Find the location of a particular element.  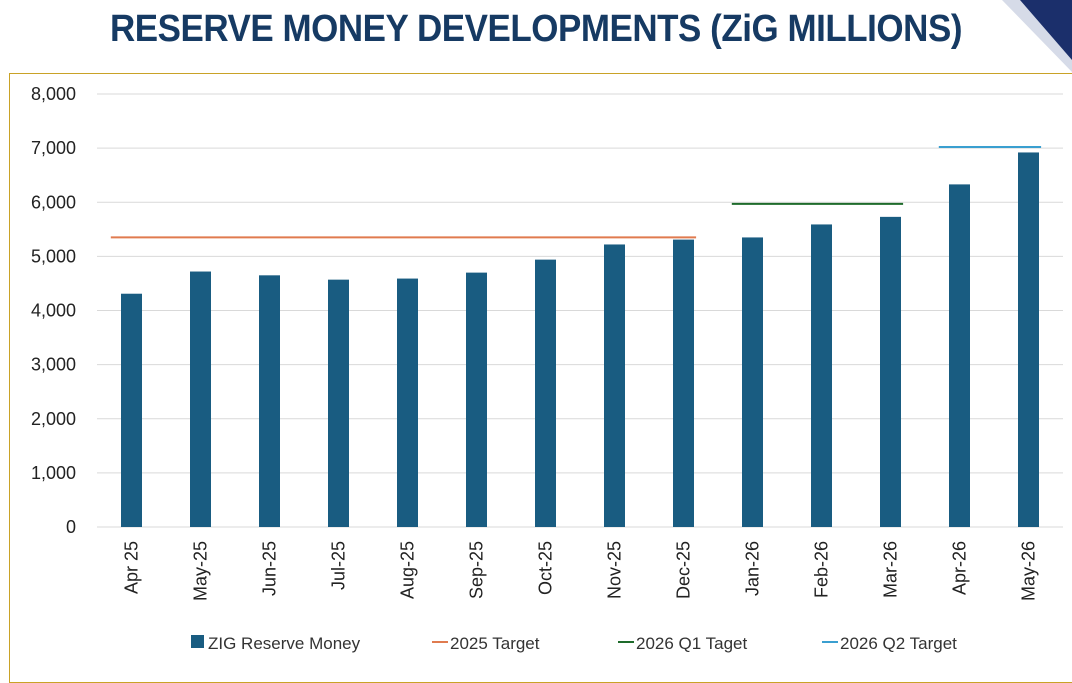

x-tick-label: Jan-26 is located at coordinates (753, 568).